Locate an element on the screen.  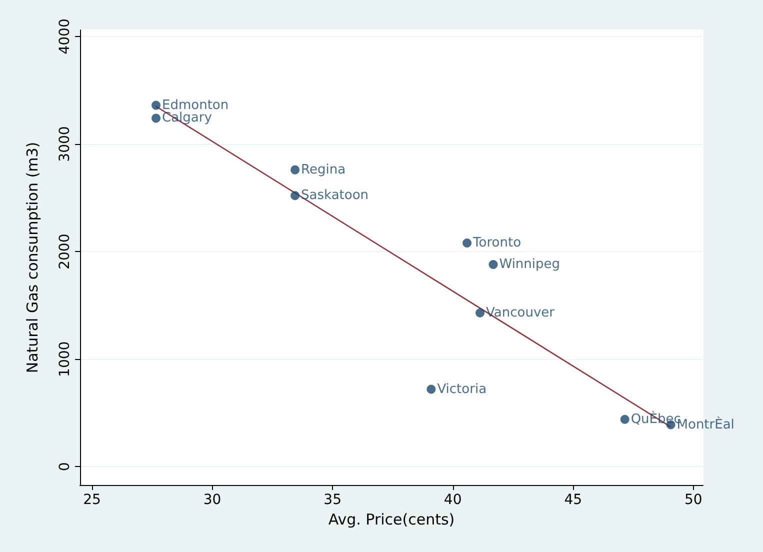
x-axis-title: Avg. Price(cents) is located at coordinates (391, 519).